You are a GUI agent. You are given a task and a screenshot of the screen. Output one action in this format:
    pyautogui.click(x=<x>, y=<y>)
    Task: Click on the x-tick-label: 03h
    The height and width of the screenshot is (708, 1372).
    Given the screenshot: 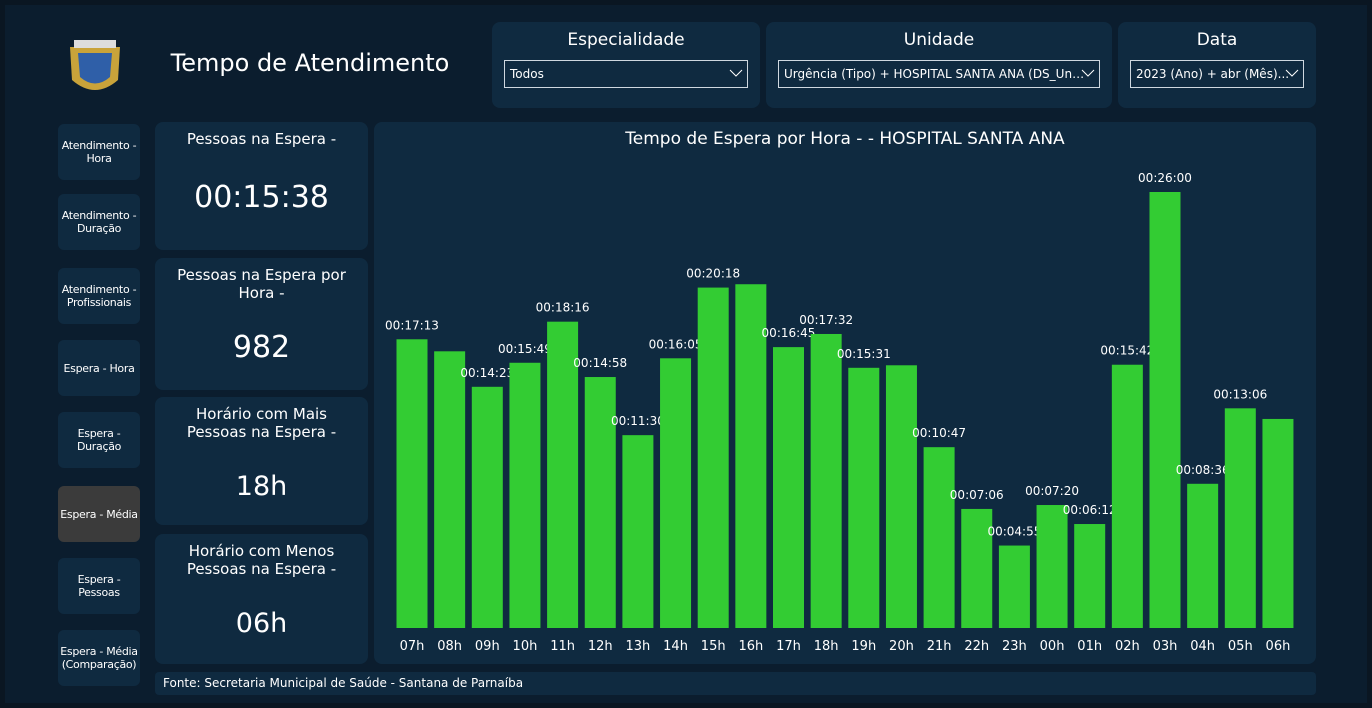 What is the action you would take?
    pyautogui.click(x=1165, y=646)
    